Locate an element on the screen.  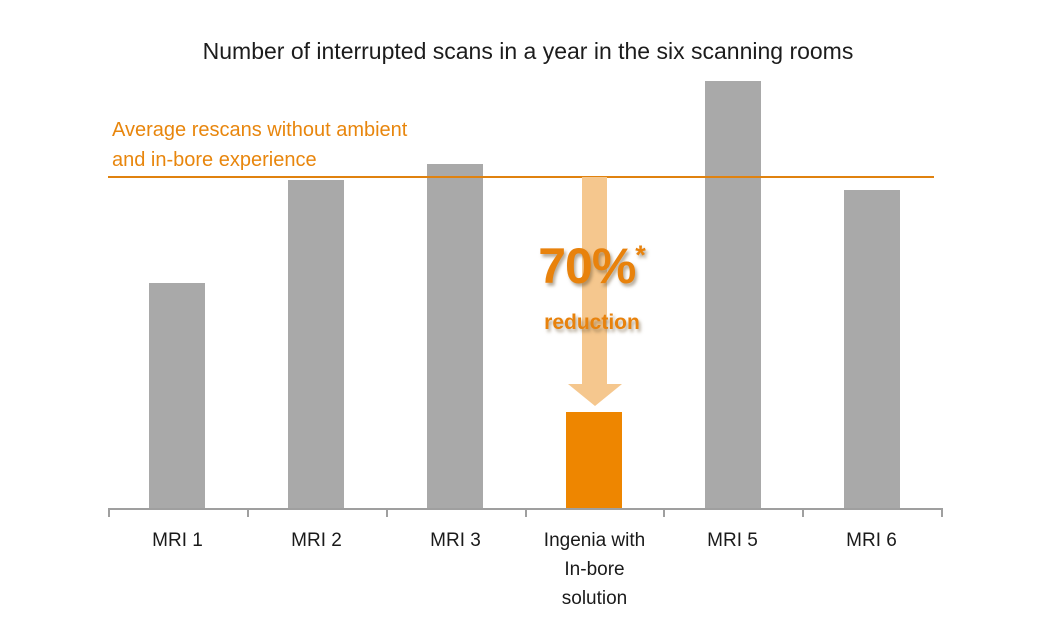
category-label: MRI 3 is located at coordinates (455, 540).